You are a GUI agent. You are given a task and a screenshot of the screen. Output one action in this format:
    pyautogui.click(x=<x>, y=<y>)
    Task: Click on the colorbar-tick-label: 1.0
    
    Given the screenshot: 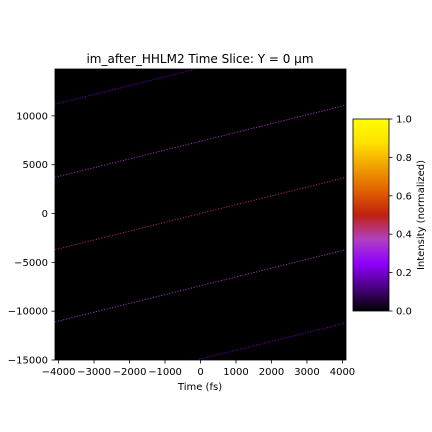 What is the action you would take?
    pyautogui.click(x=404, y=120)
    